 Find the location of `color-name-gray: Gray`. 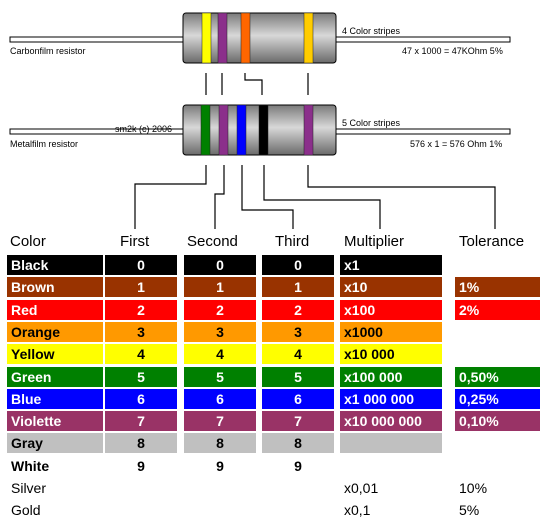

color-name-gray: Gray is located at coordinates (55, 443).